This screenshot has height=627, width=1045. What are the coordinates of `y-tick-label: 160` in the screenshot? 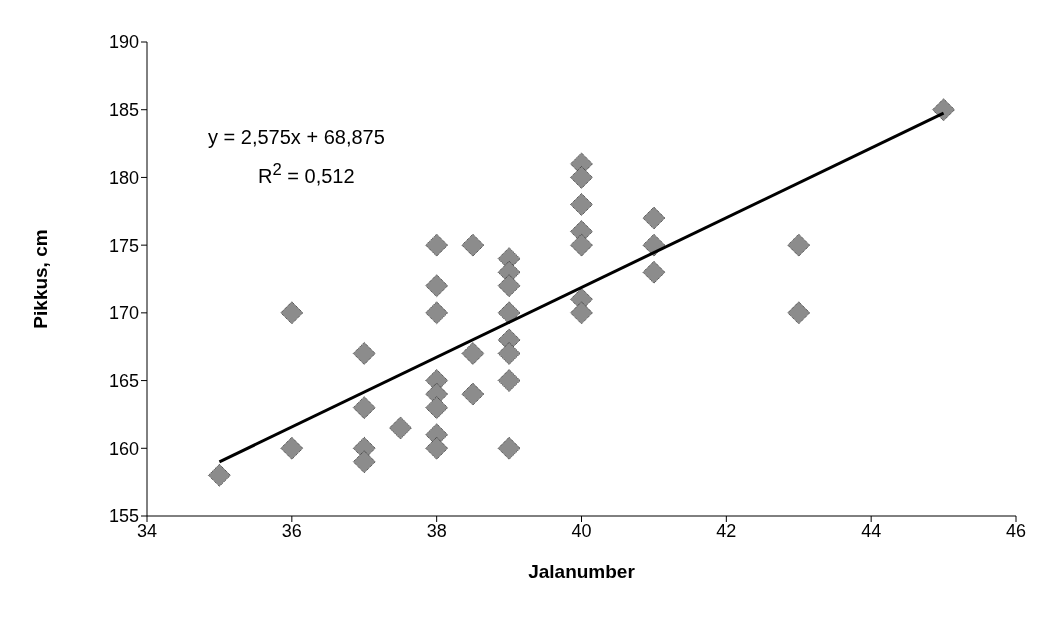 It's located at (123, 448).